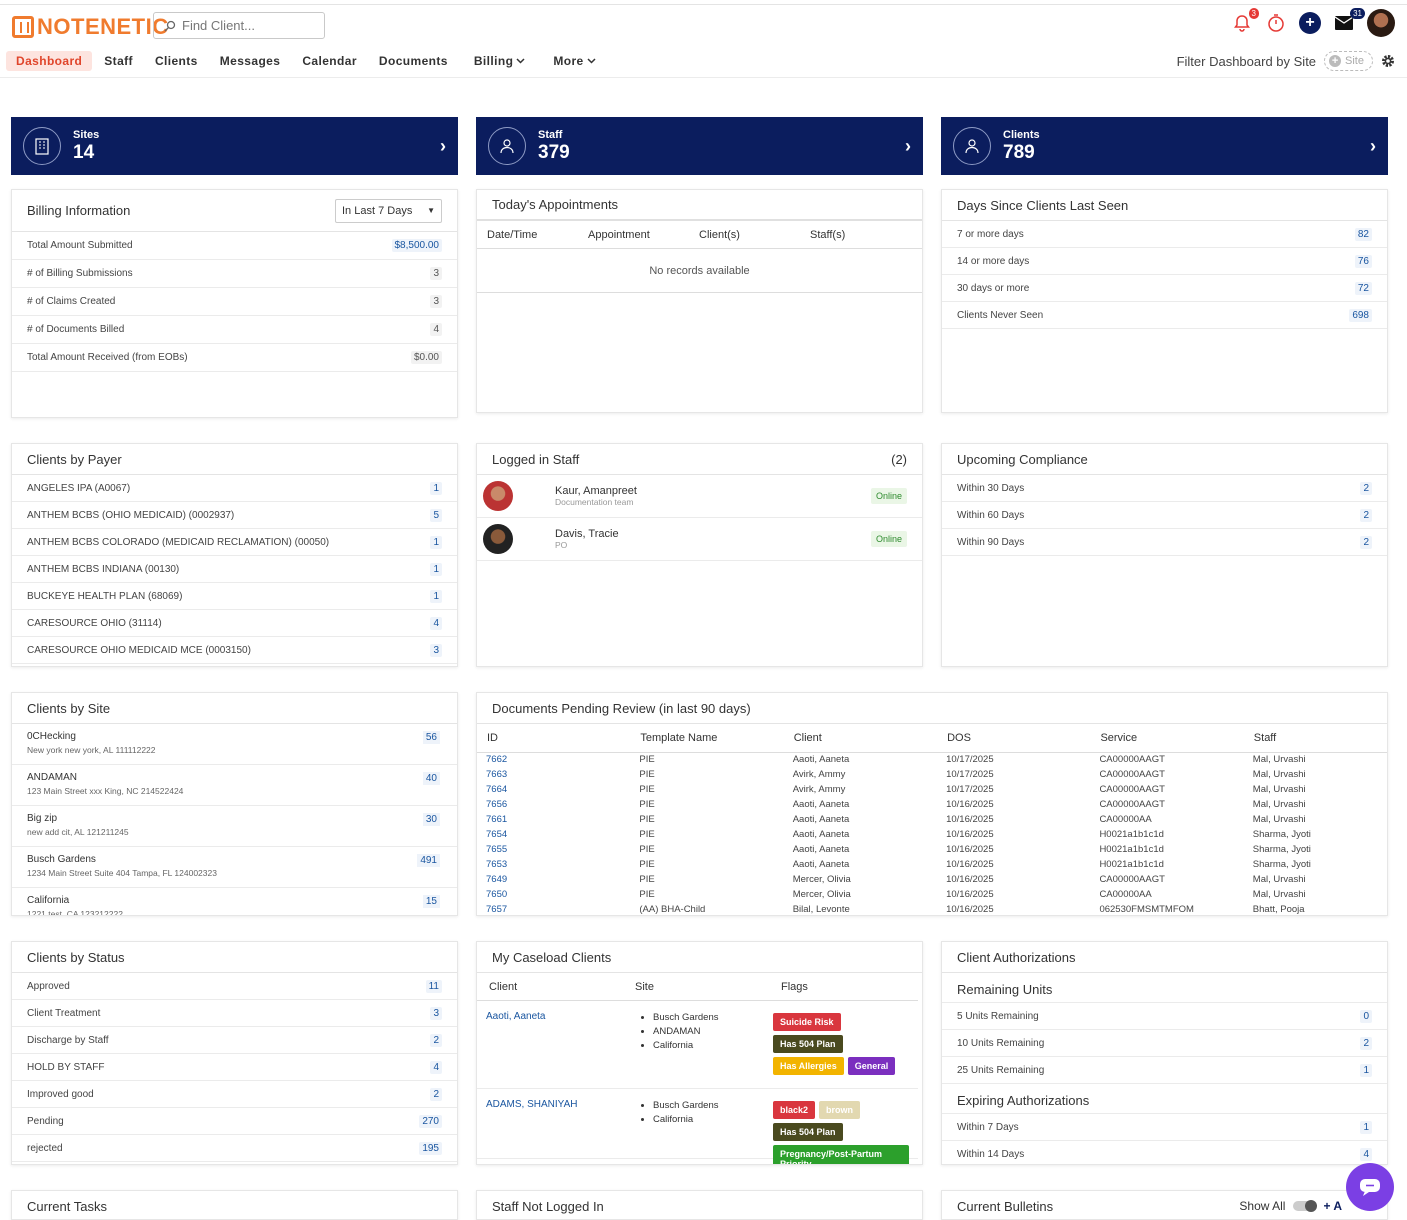 The image size is (1407, 1220). What do you see at coordinates (499, 61) in the screenshot?
I see `nav-billing: Billing` at bounding box center [499, 61].